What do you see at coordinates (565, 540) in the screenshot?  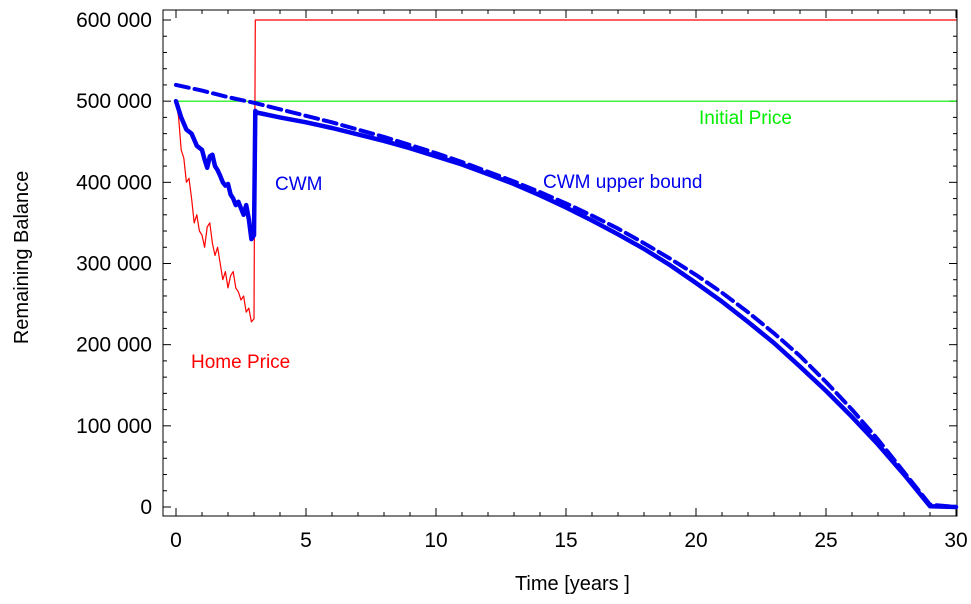 I see `x-tick-label: 15` at bounding box center [565, 540].